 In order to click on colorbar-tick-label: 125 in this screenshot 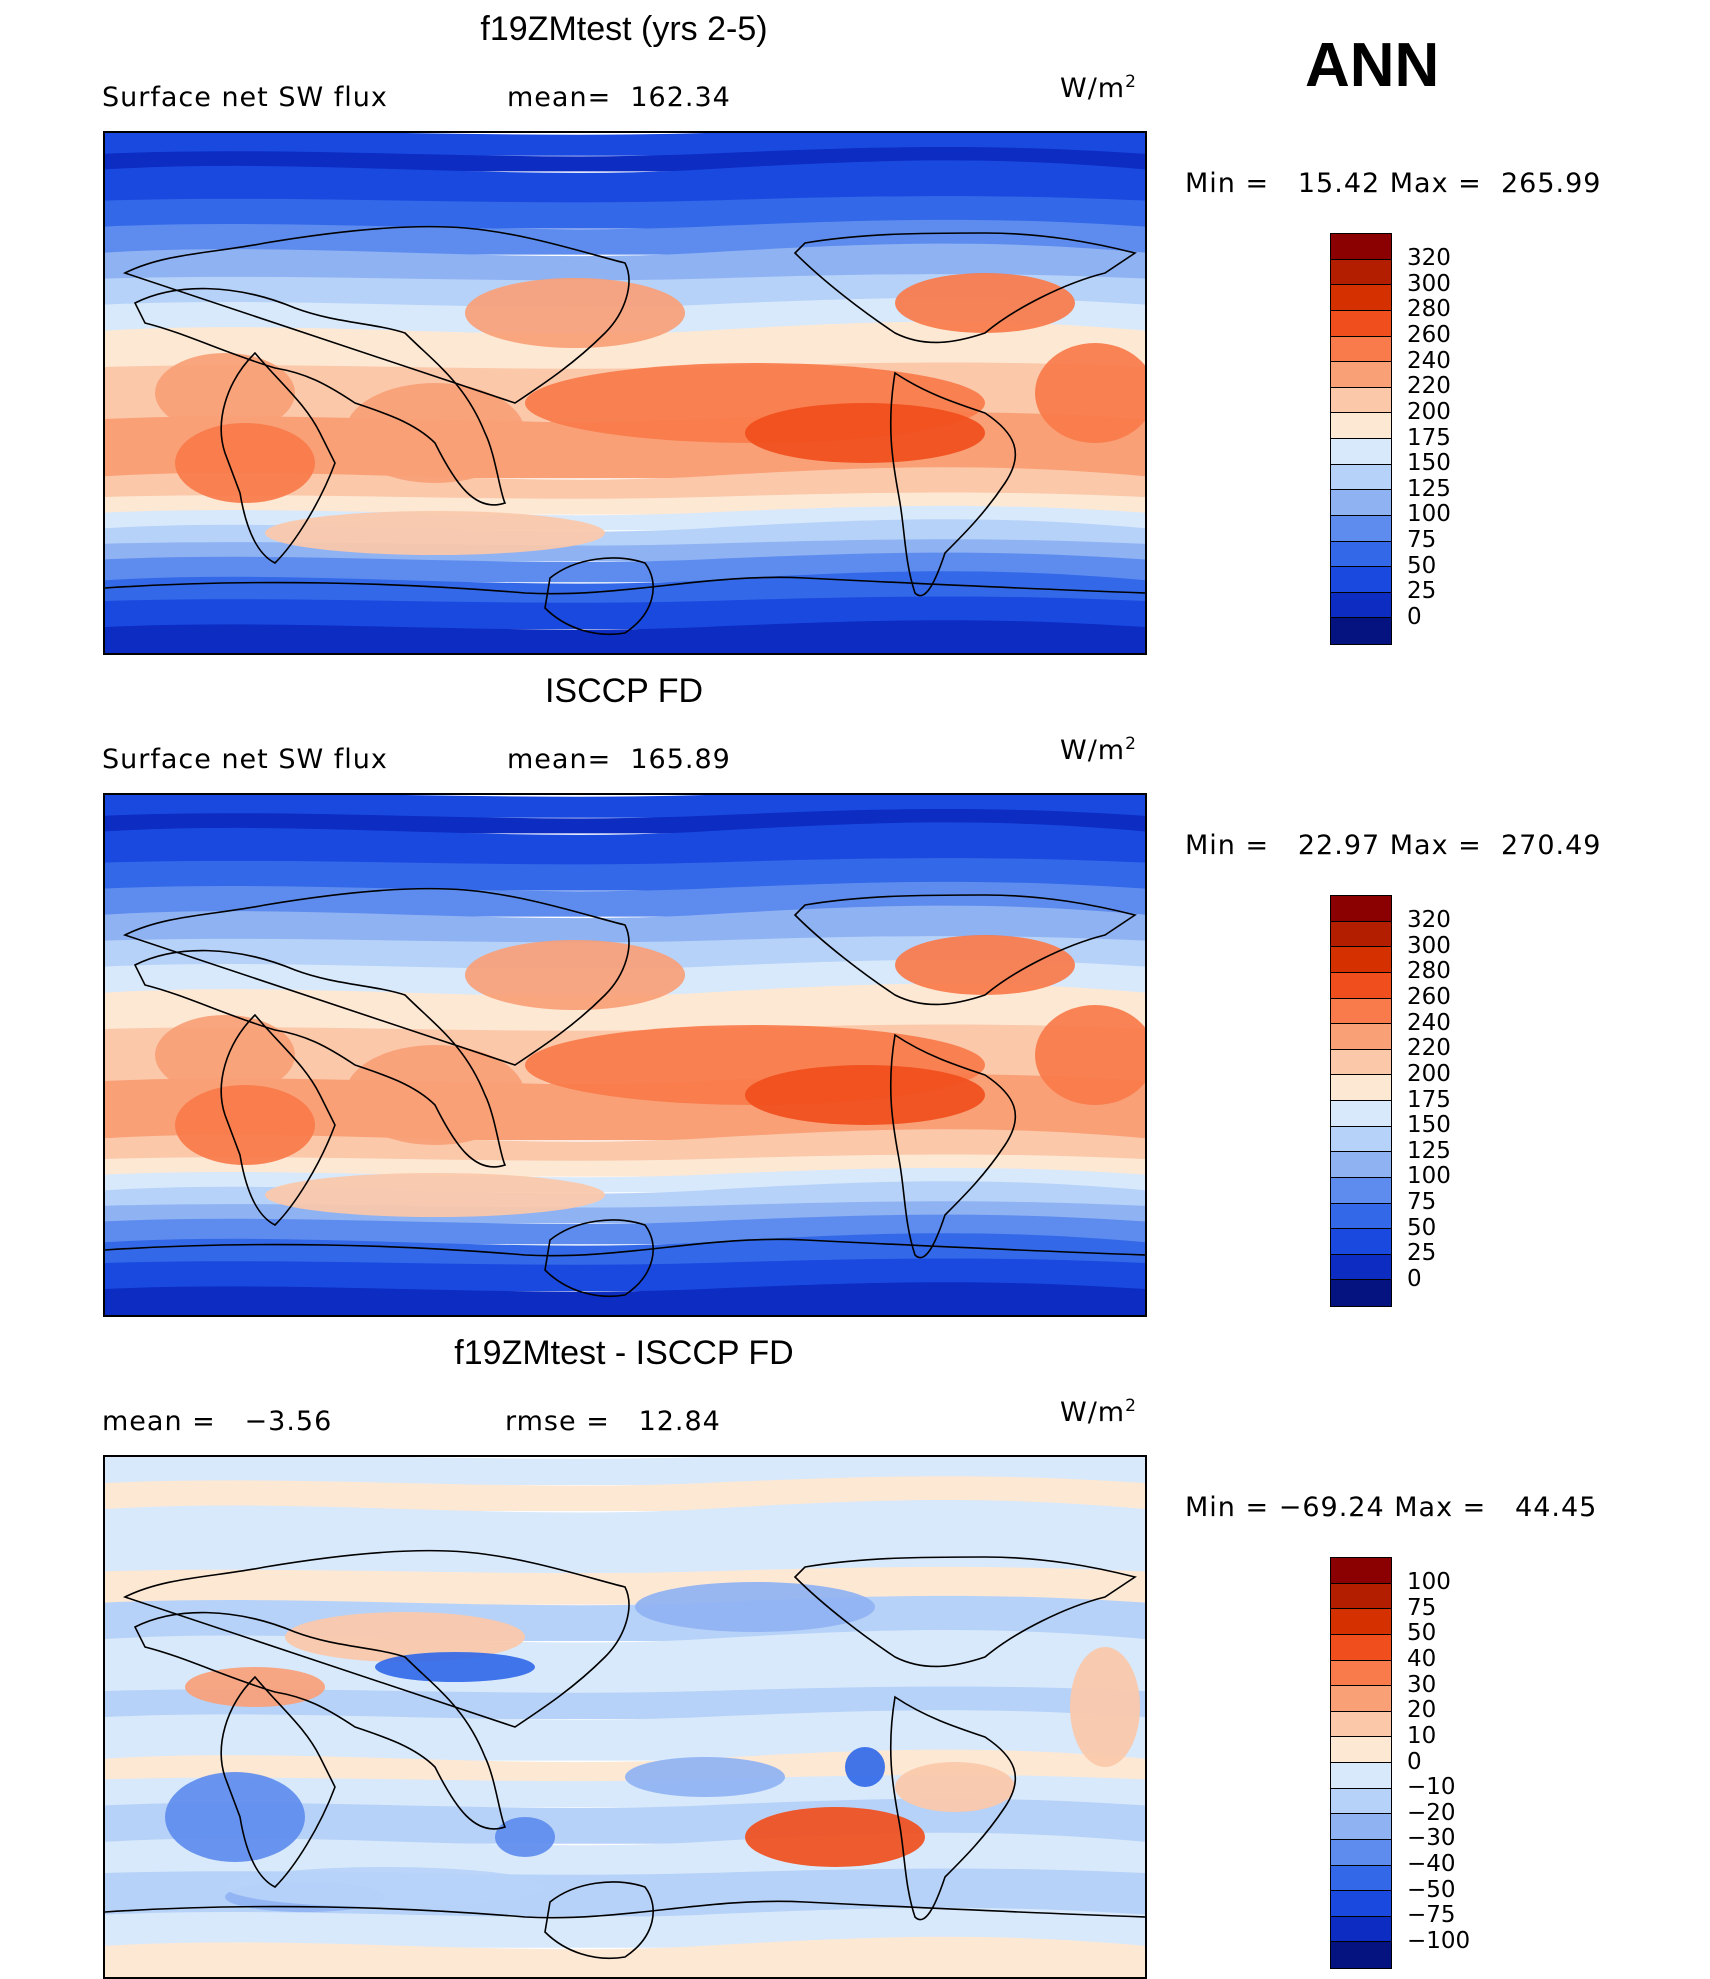, I will do `click(1429, 488)`.